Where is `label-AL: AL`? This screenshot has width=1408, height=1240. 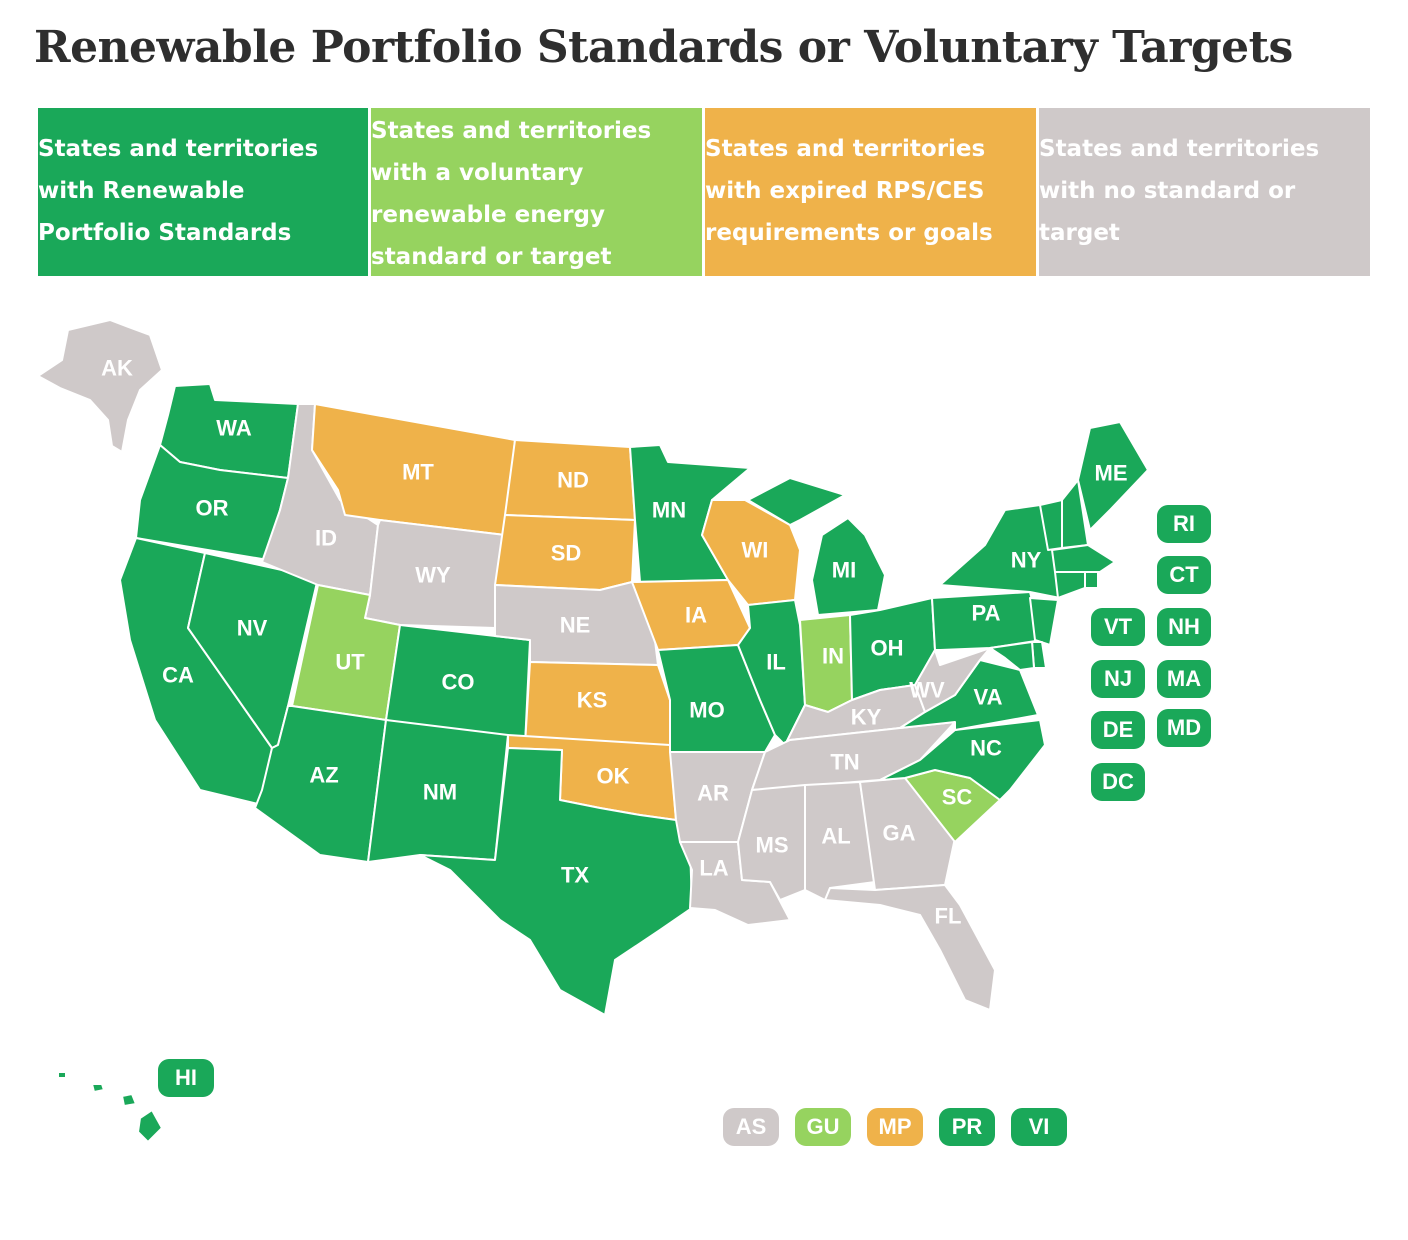
label-AL: AL is located at coordinates (835, 836).